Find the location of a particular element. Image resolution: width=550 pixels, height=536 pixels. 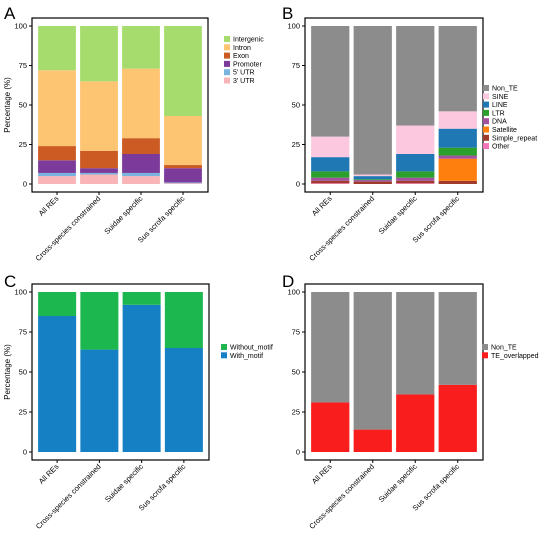

legend-label-simple-repeat: Simple_repeat is located at coordinates (514, 138).